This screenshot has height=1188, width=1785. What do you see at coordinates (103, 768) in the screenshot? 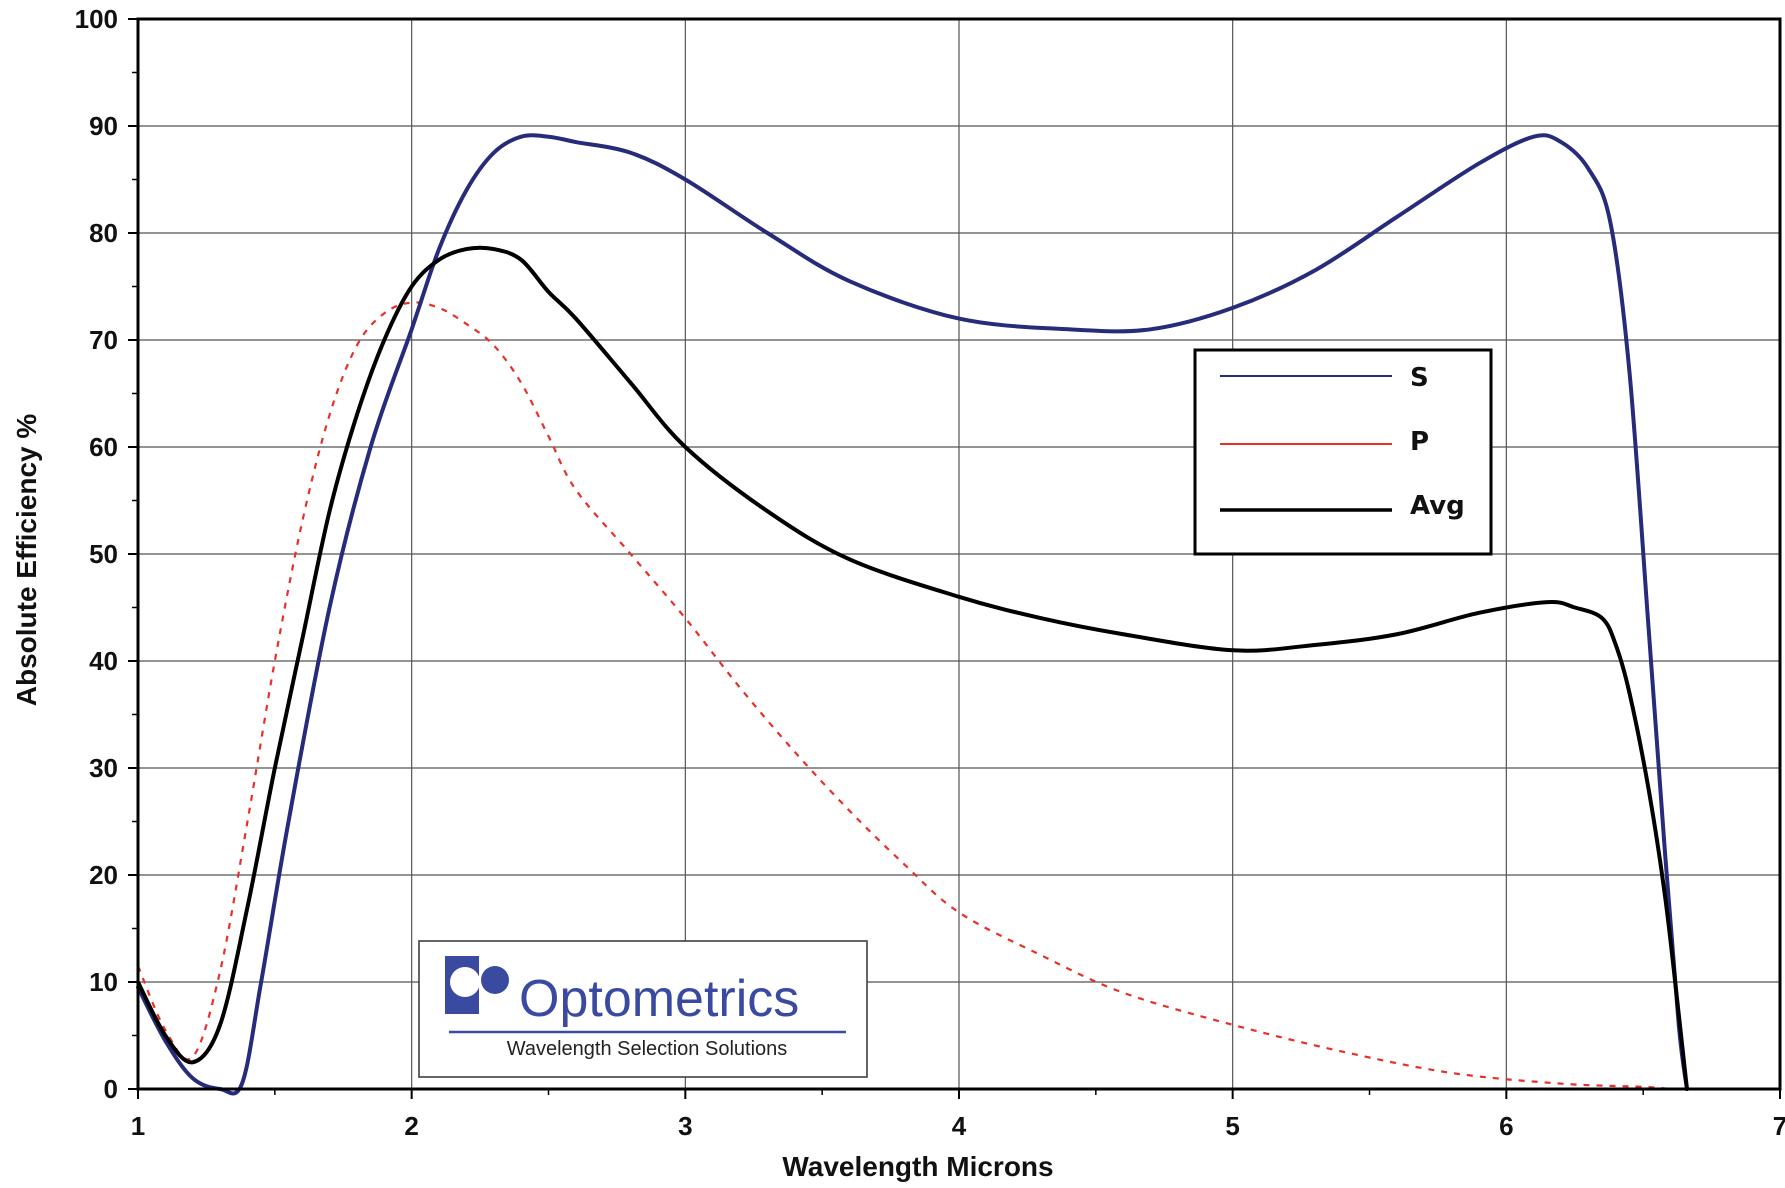
I see `y-tick-label: 30` at bounding box center [103, 768].